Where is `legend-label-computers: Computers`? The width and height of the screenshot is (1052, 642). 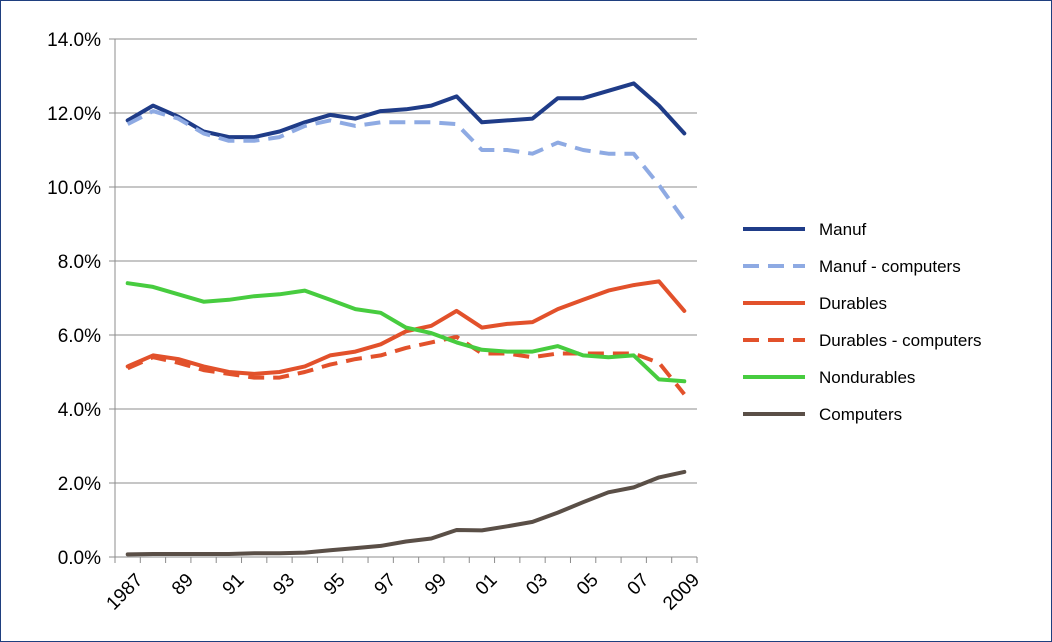 legend-label-computers: Computers is located at coordinates (860, 414).